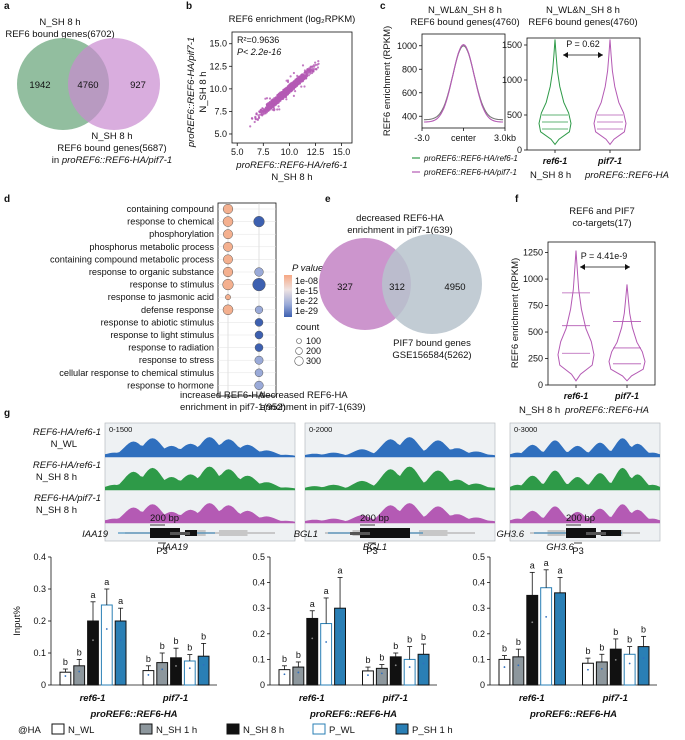  I want to click on scatter-xlabel-2: N_SH 8 h, so click(291, 177).